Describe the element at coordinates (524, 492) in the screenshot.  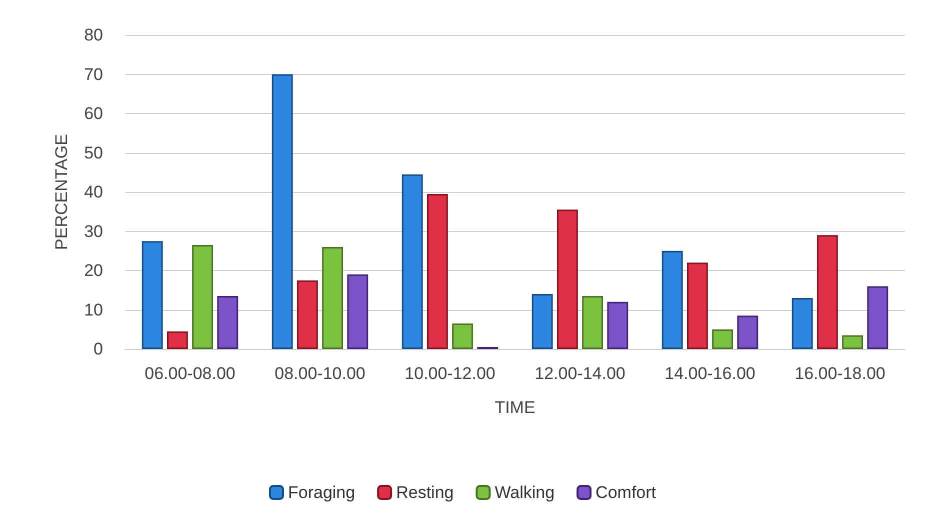
I see `legend-label: Walking` at that location.